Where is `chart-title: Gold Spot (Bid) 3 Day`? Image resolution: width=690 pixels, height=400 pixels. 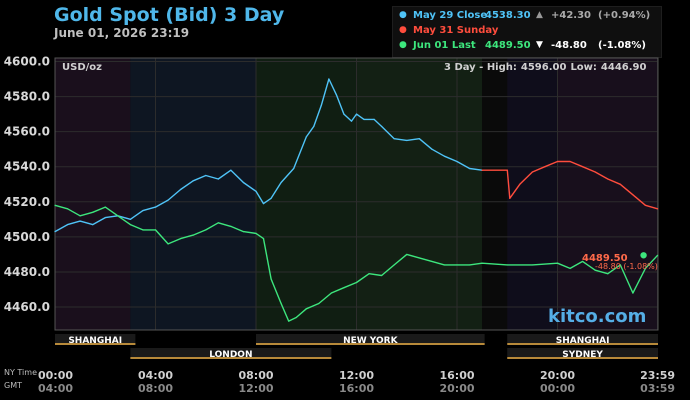
chart-title: Gold Spot (Bid) 3 Day is located at coordinates (169, 15).